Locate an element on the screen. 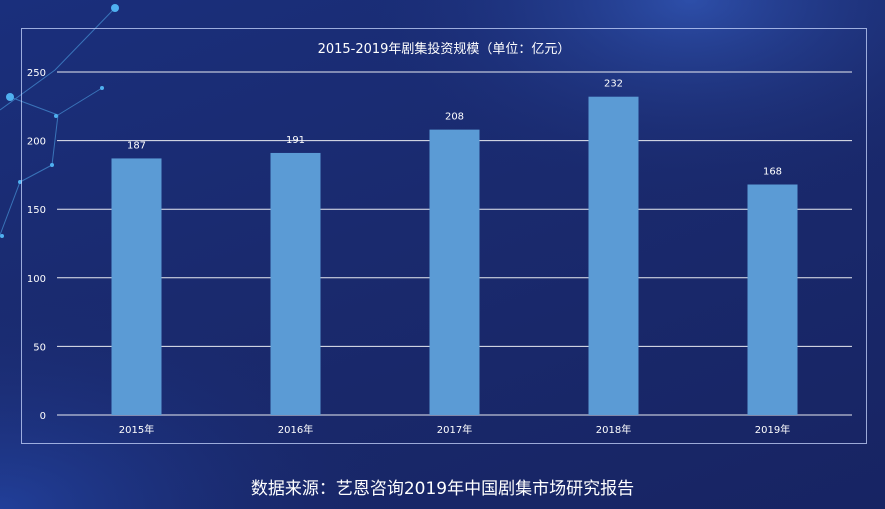  chart-title: 2015-2019年剧集投资规模（单位：亿元） is located at coordinates (444, 49).